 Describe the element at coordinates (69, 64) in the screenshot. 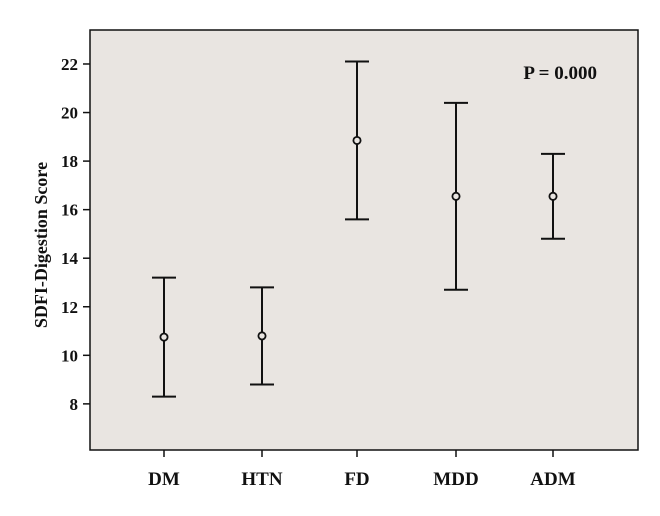

I see `y-tick-label-22: 22` at that location.